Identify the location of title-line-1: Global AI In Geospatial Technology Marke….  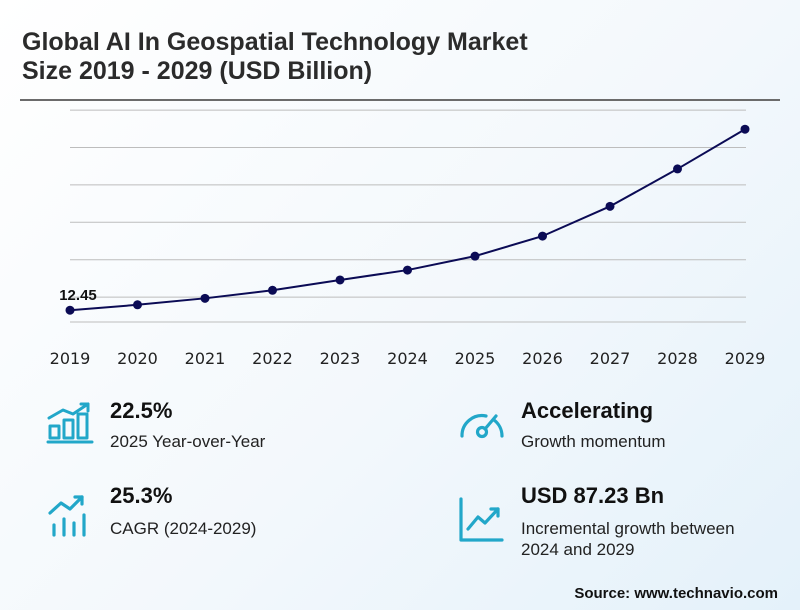
(275, 42).